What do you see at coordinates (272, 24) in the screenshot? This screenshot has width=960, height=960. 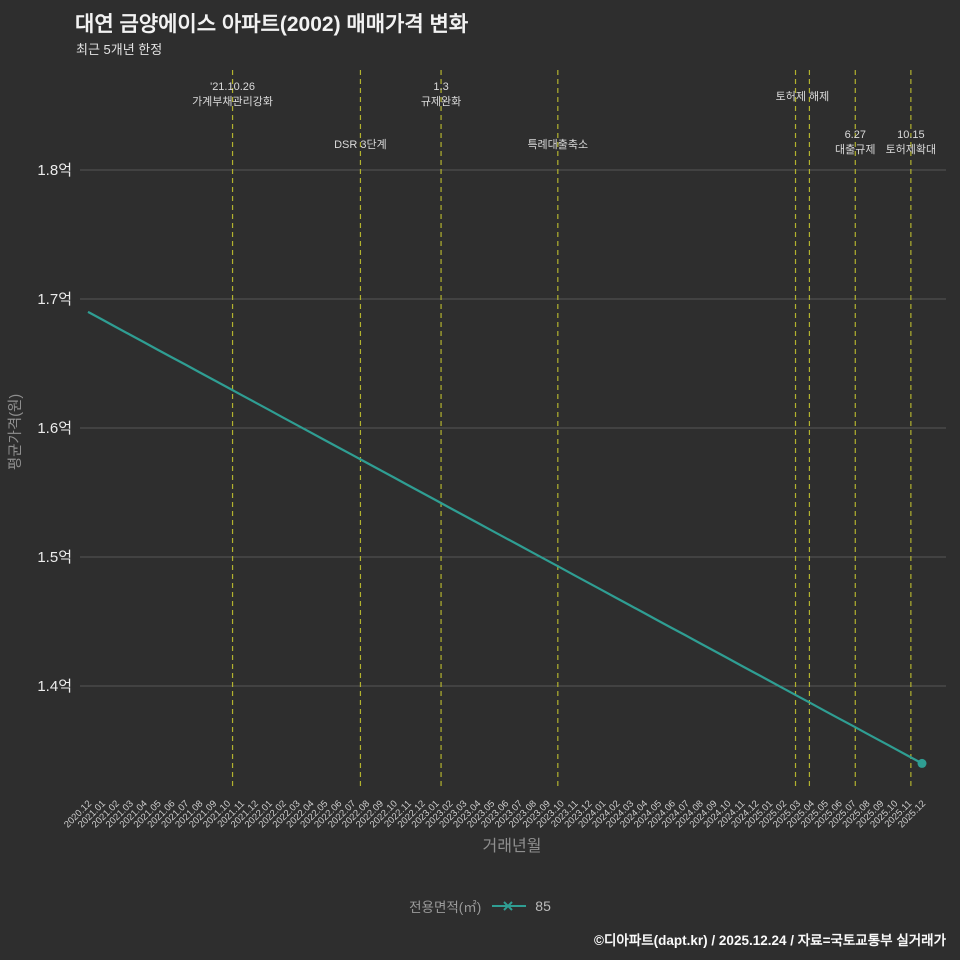 I see `page-title: 대연 금양에이스 아파트(2002) 매매가격 변화` at bounding box center [272, 24].